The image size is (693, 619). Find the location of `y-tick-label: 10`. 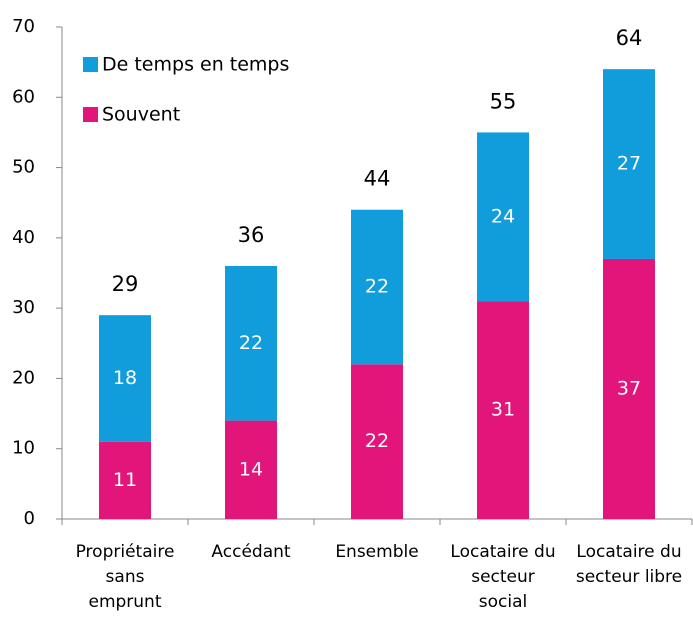

y-tick-label: 10 is located at coordinates (23, 448).